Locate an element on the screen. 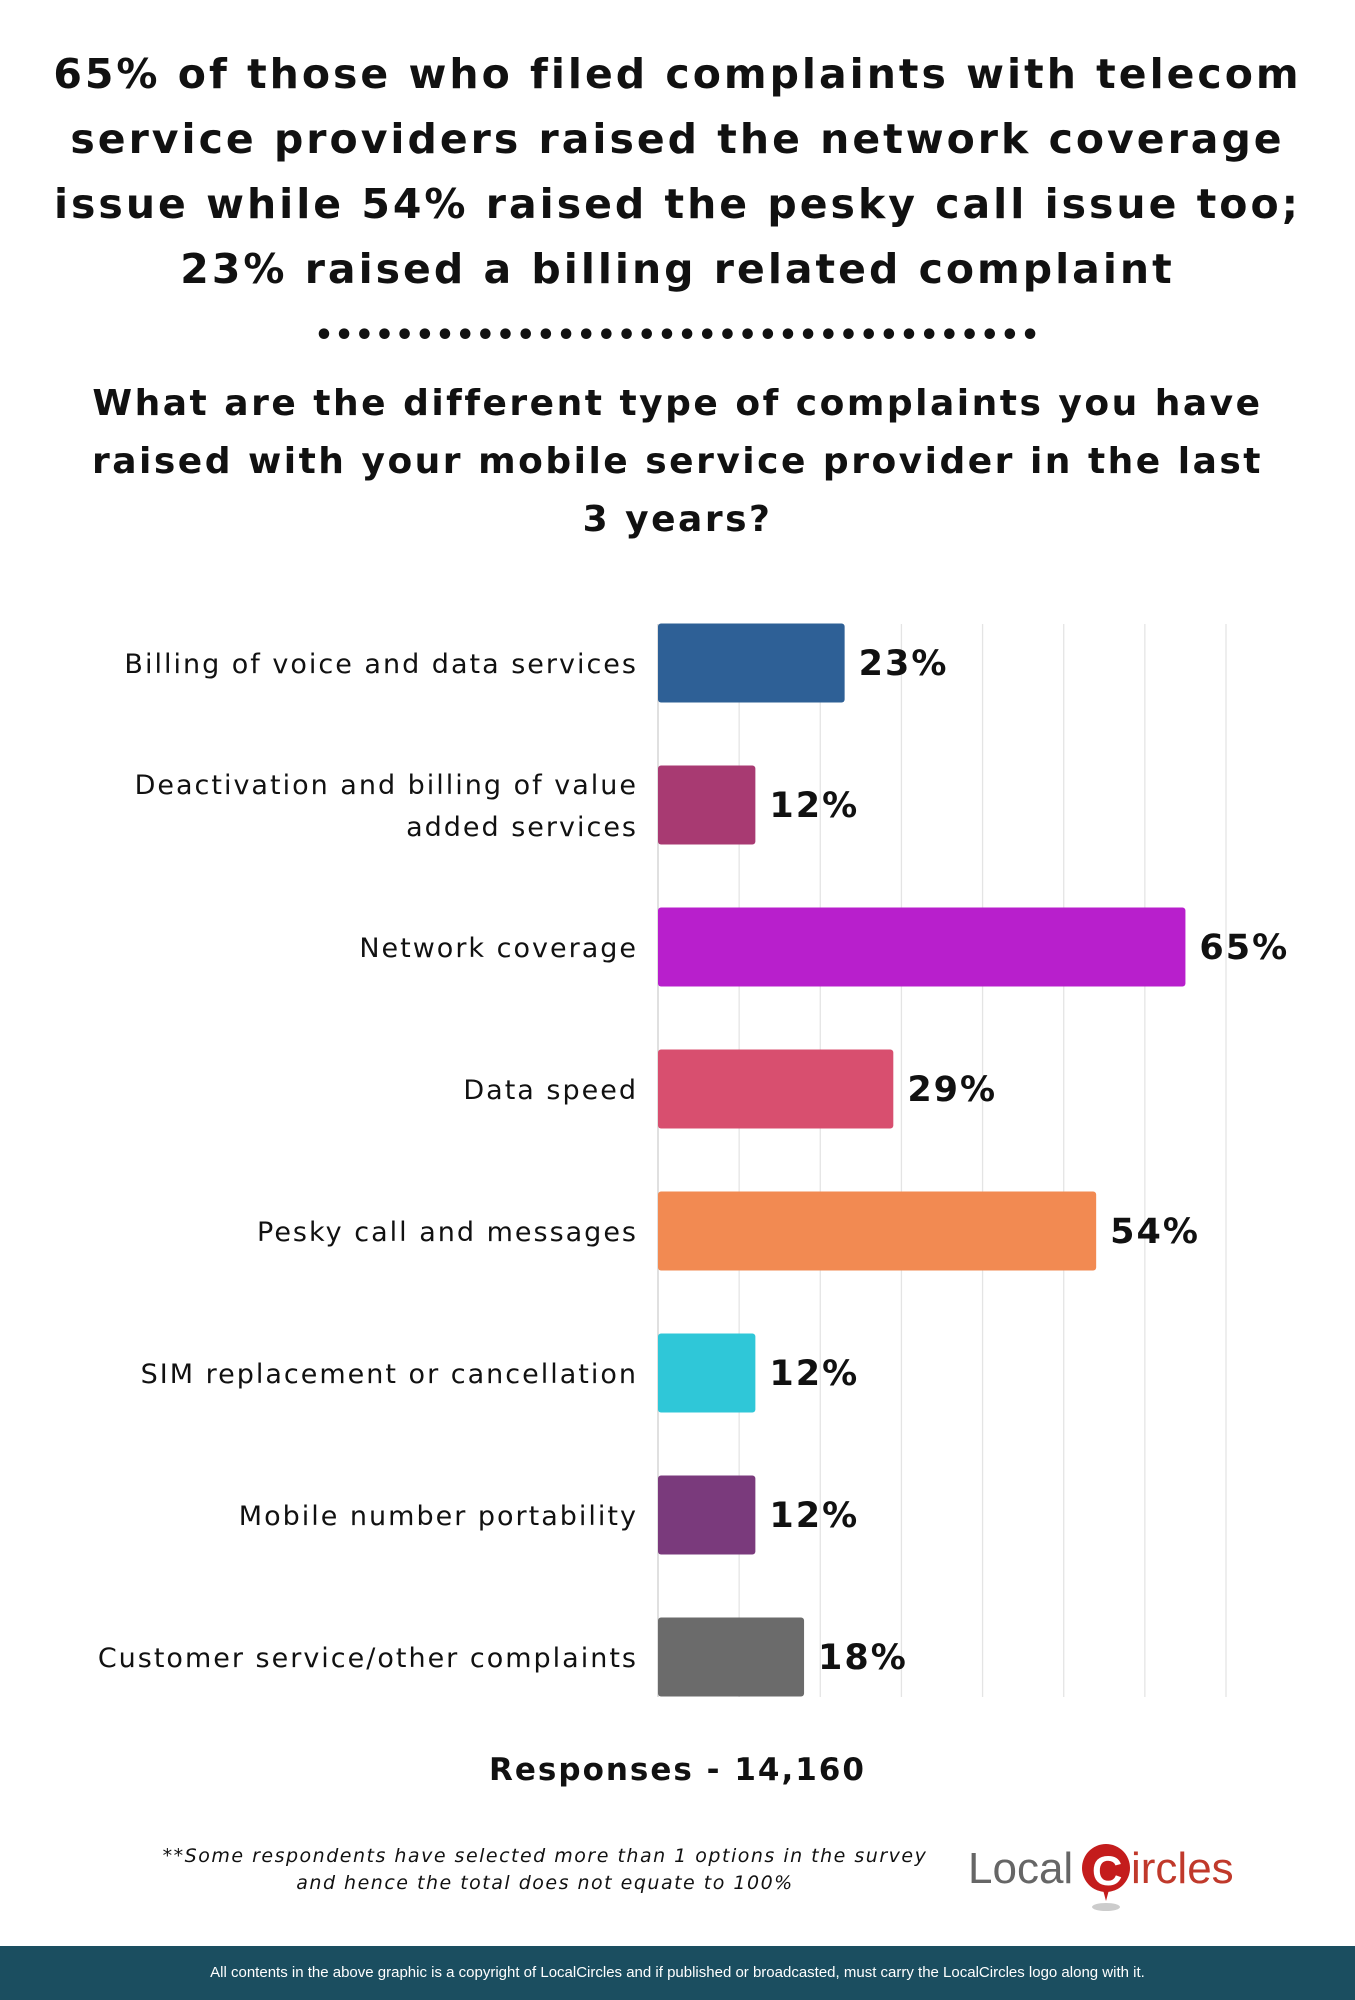  category-label: SIM replacement or cancellation is located at coordinates (389, 1374).